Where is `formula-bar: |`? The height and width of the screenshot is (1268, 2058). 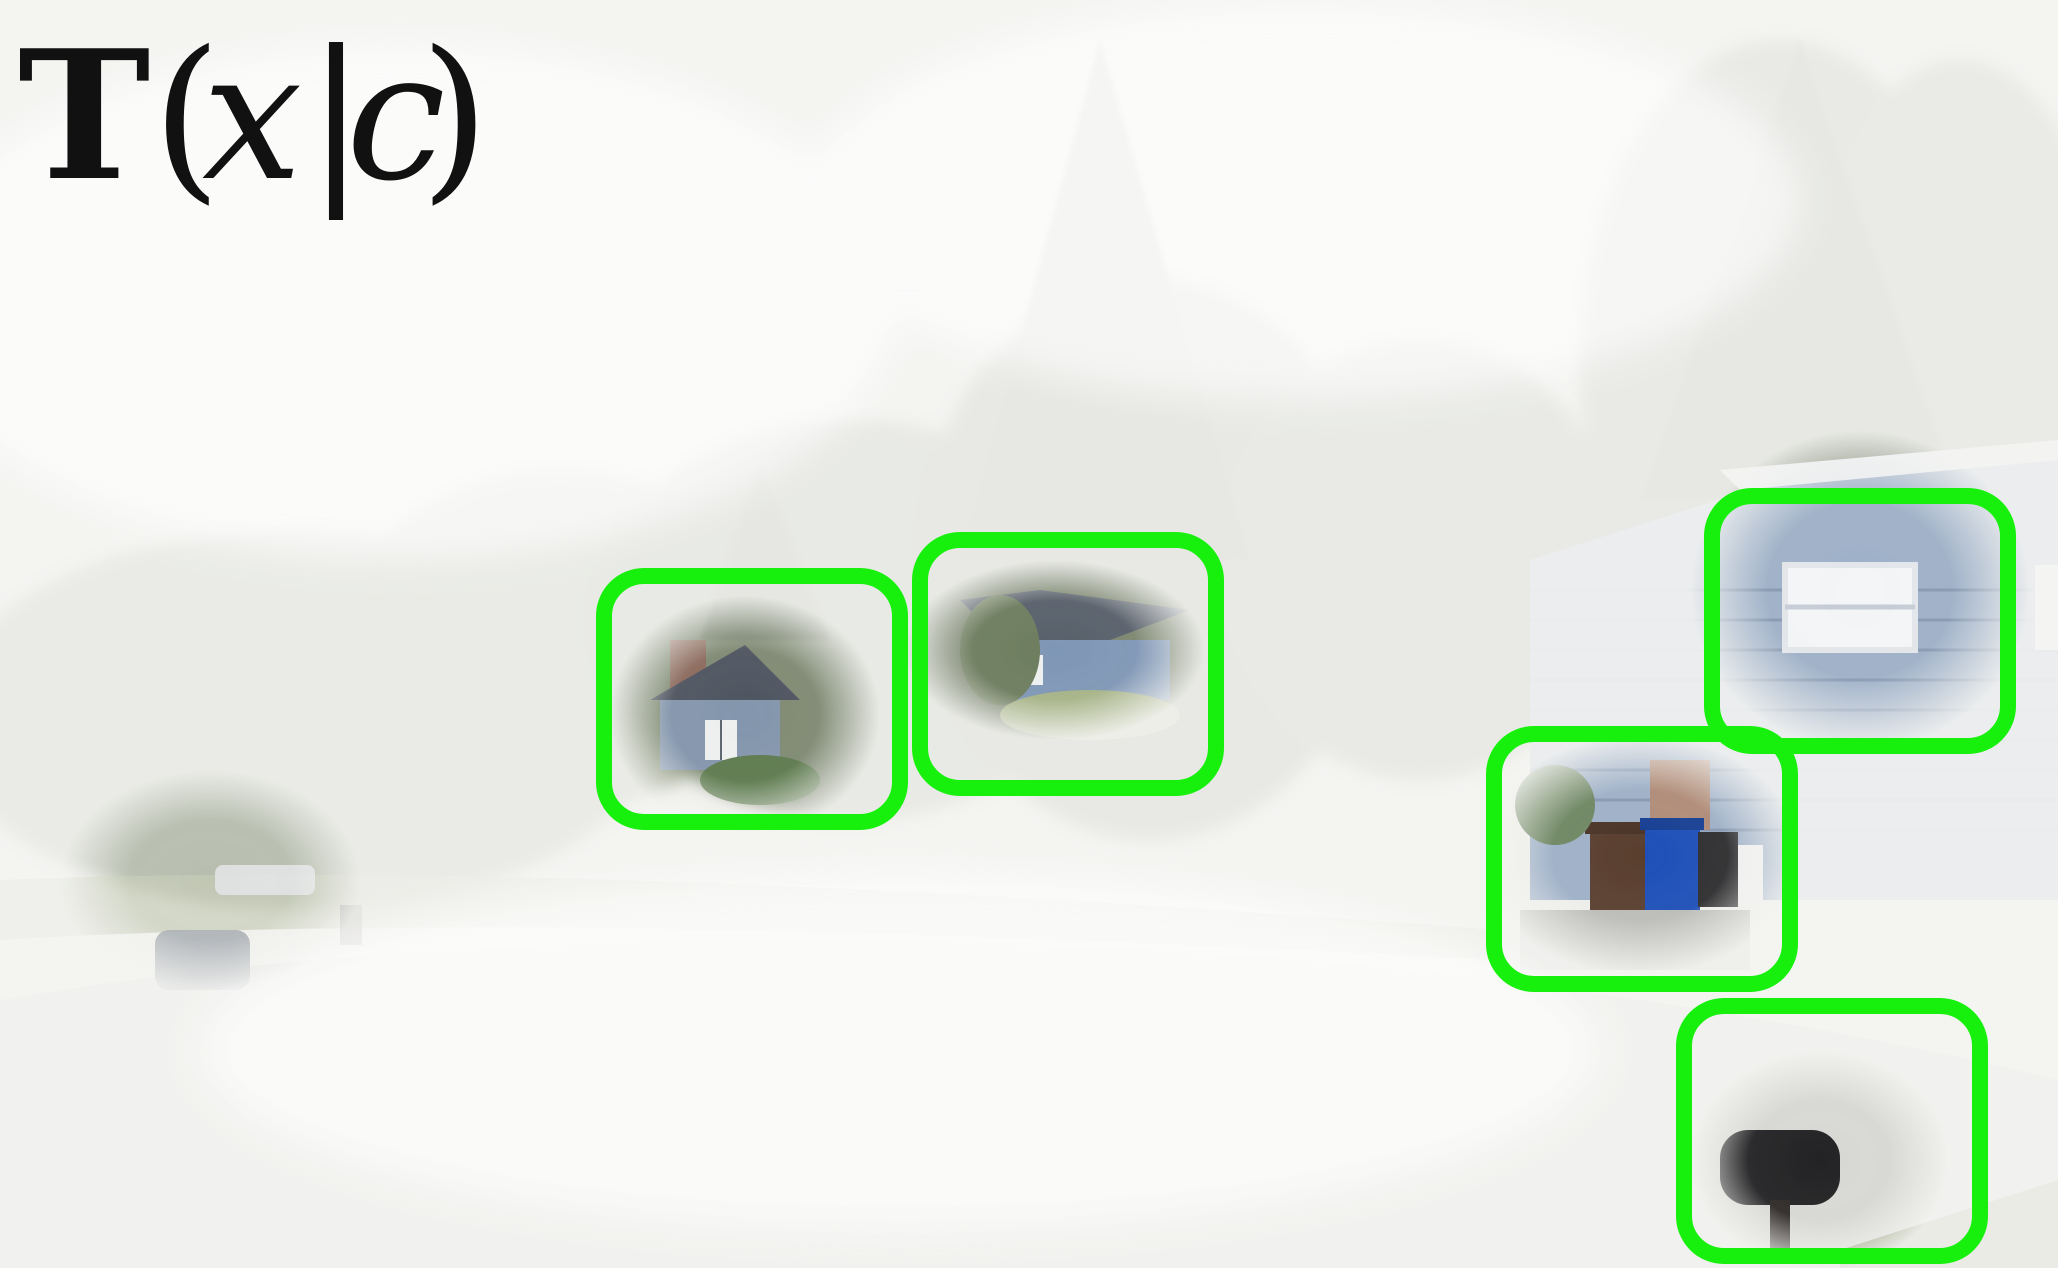 formula-bar: | is located at coordinates (336, 116).